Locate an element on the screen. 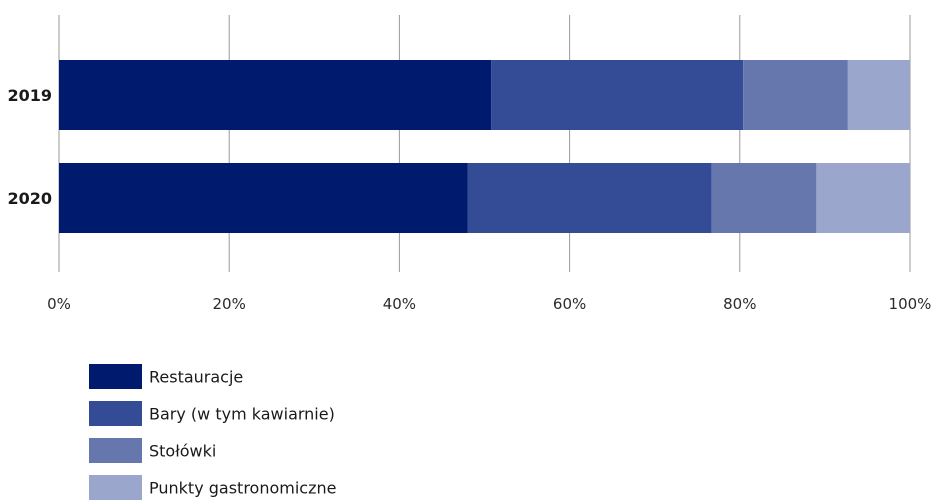 The image size is (931, 504). x-tick-label: 40% is located at coordinates (399, 304).